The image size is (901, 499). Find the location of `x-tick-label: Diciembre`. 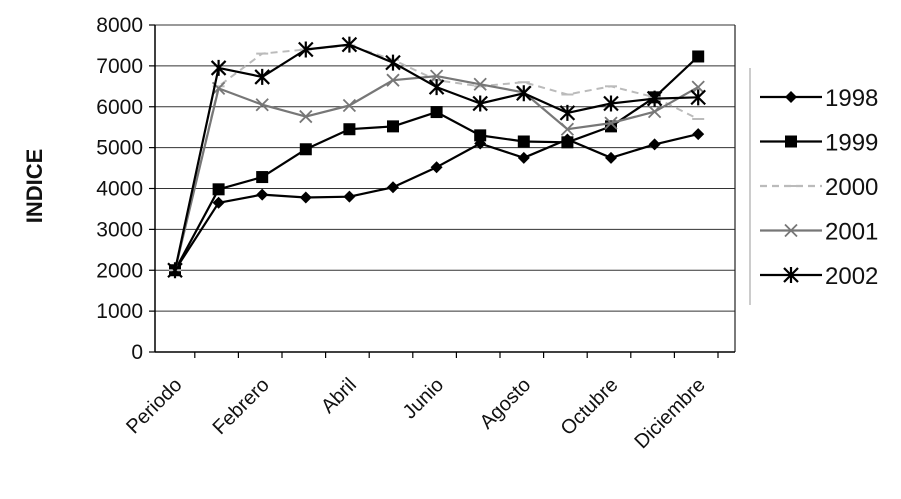

x-tick-label: Diciembre is located at coordinates (670, 413).